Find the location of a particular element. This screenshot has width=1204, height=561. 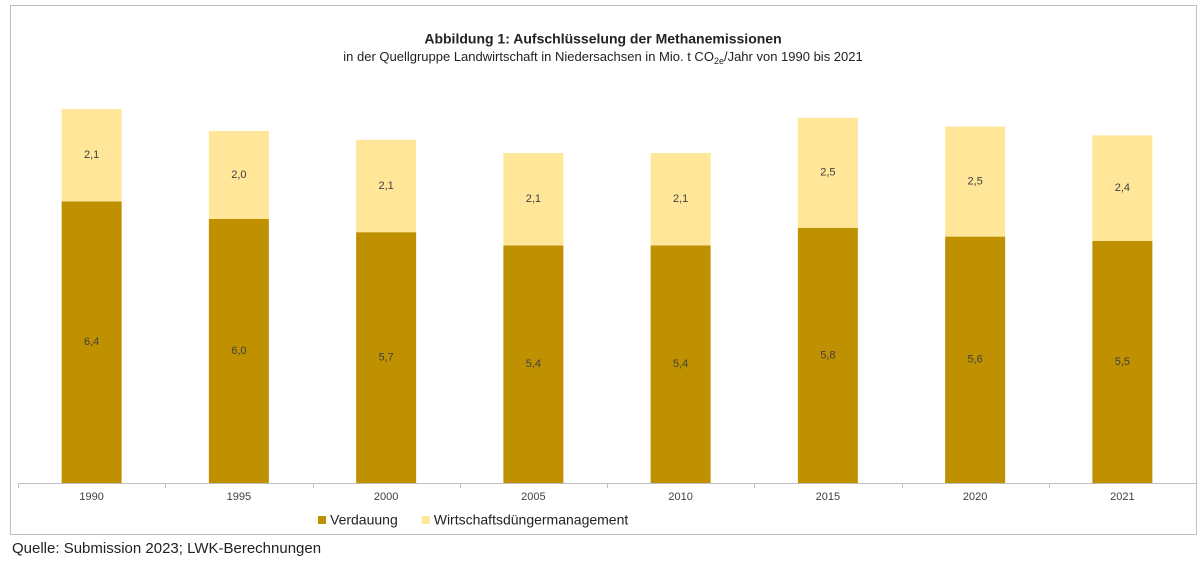

x-tick-label: 2020 is located at coordinates (975, 497).